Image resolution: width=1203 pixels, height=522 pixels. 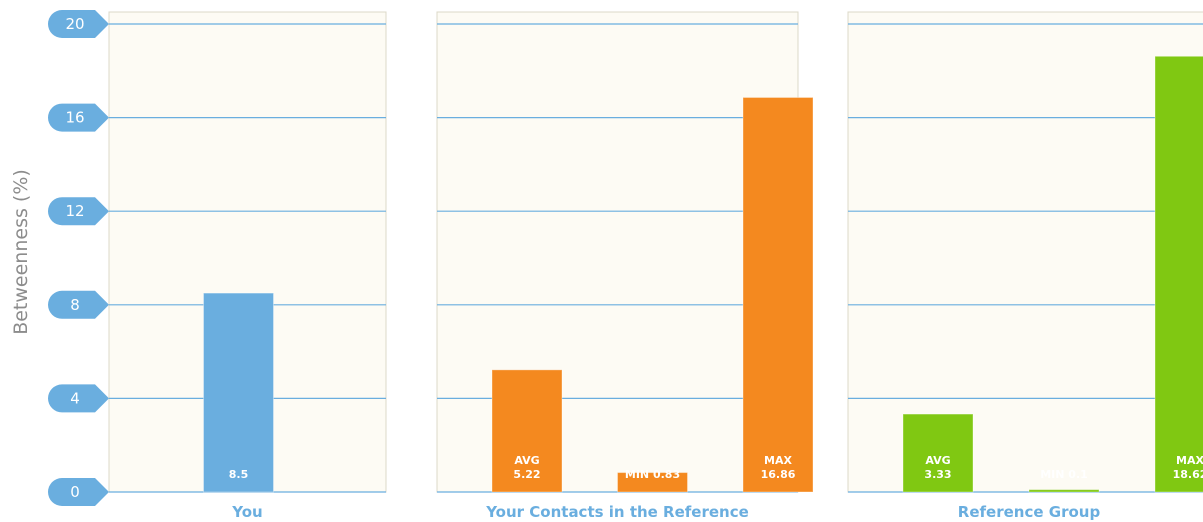 What do you see at coordinates (1064, 474) in the screenshot?
I see `bar-value-label: MIN 0.1` at bounding box center [1064, 474].